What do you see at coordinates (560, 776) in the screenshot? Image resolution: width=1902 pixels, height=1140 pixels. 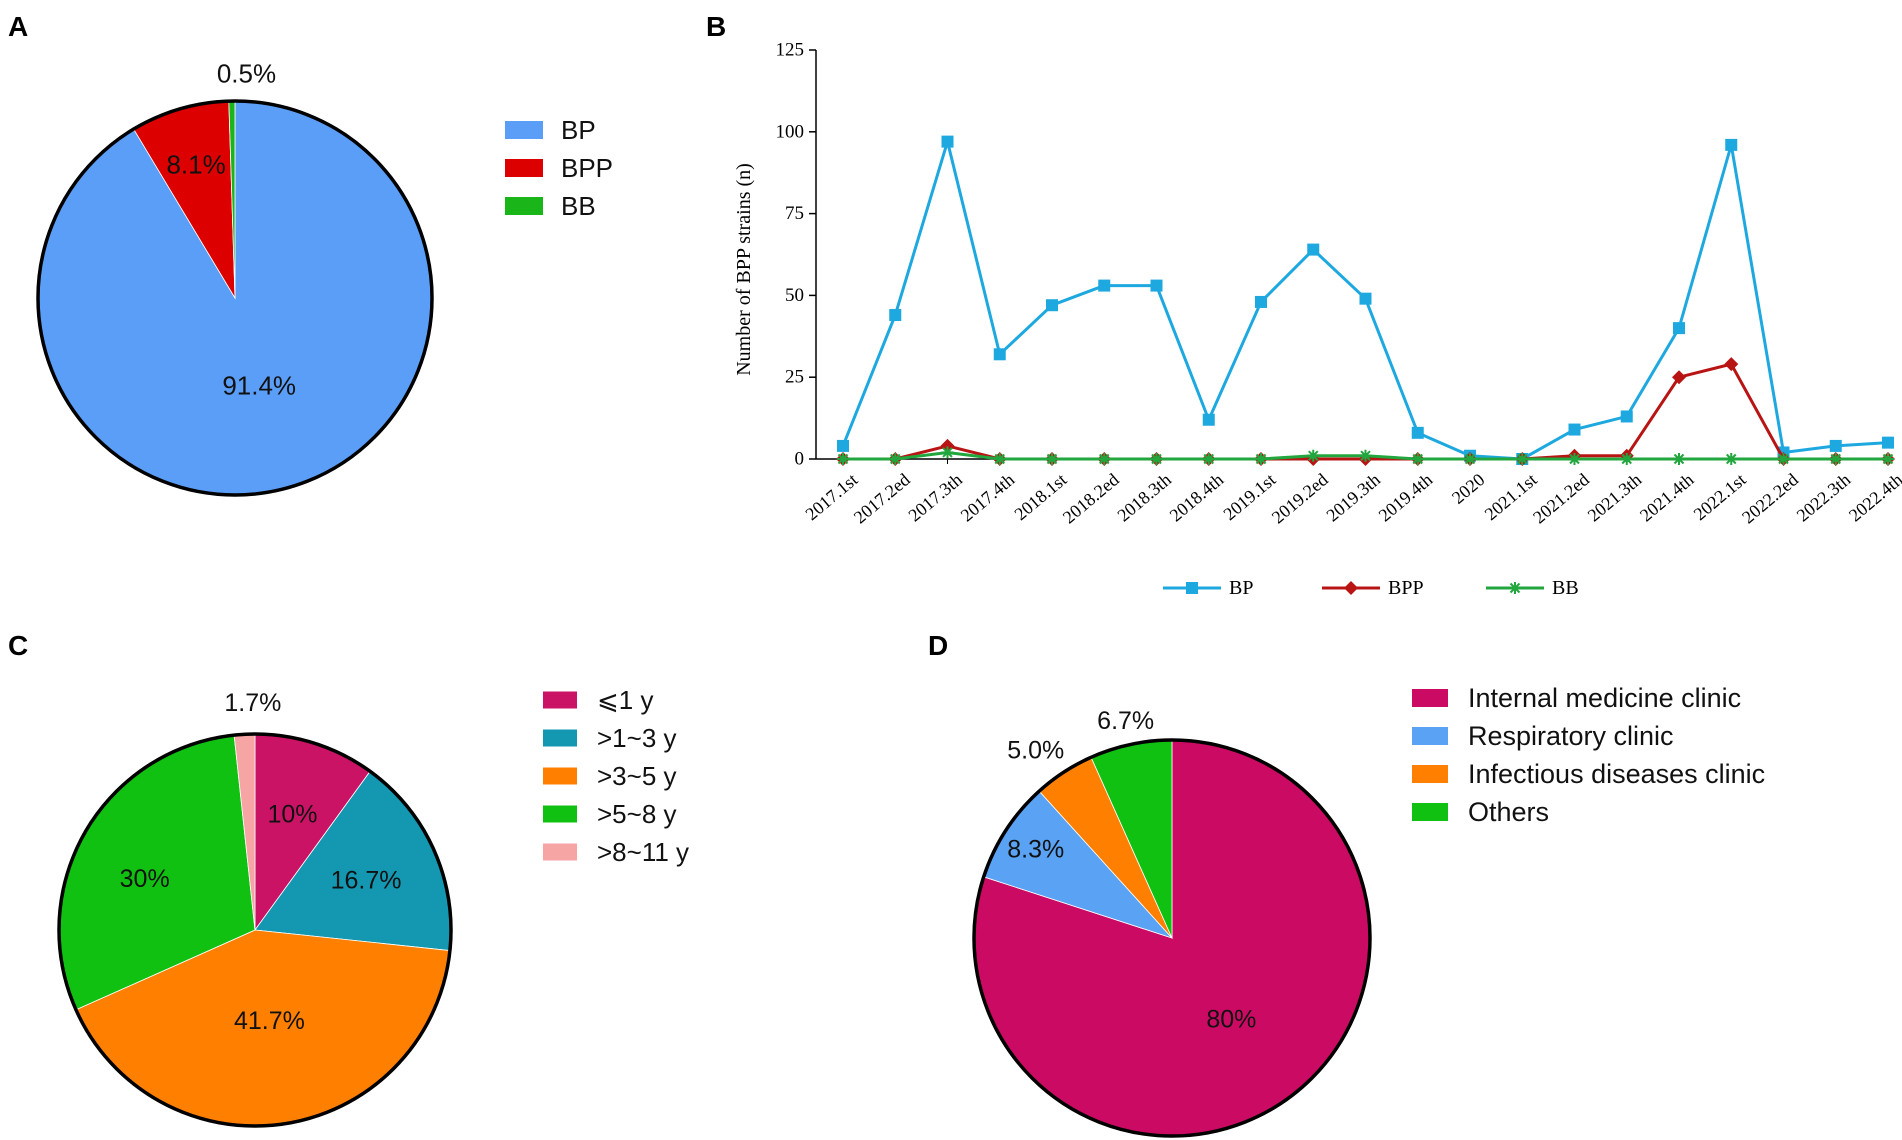 I see `legend-swatch-3-5-y` at bounding box center [560, 776].